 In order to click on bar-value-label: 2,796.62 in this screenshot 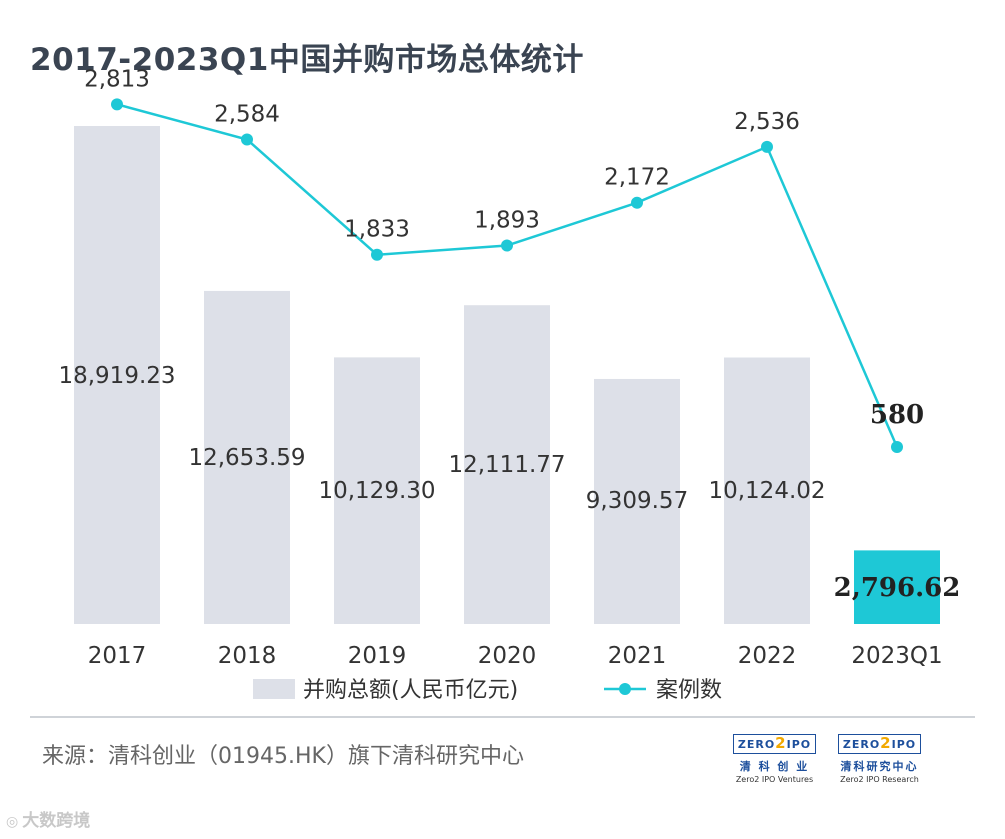, I will do `click(897, 588)`.